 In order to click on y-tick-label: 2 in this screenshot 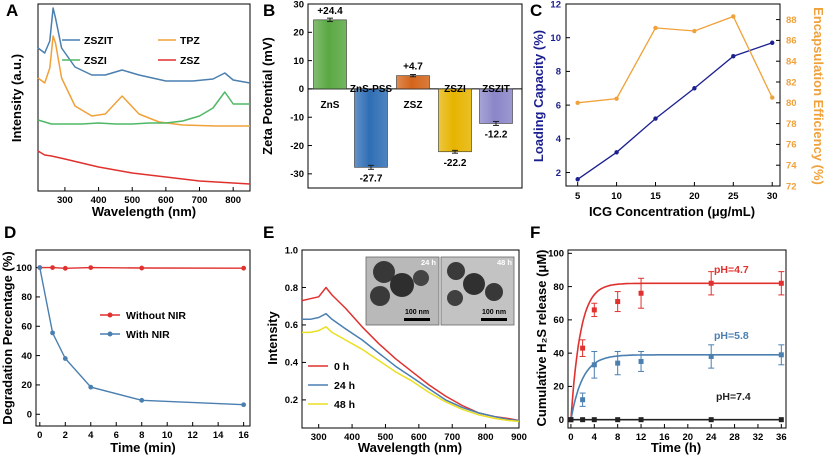, I will do `click(558, 173)`.